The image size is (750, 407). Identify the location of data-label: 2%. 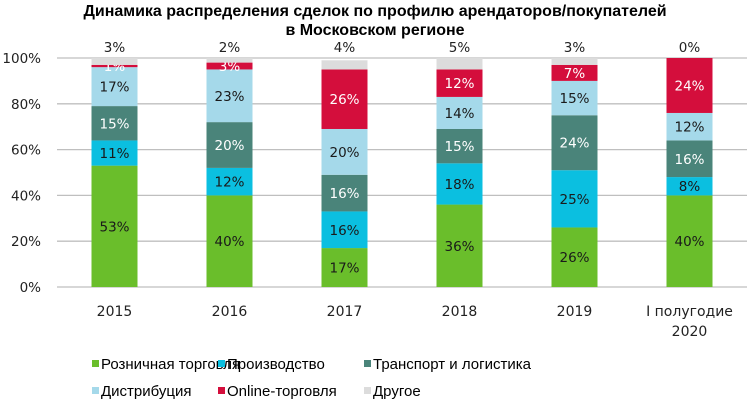
(230, 48).